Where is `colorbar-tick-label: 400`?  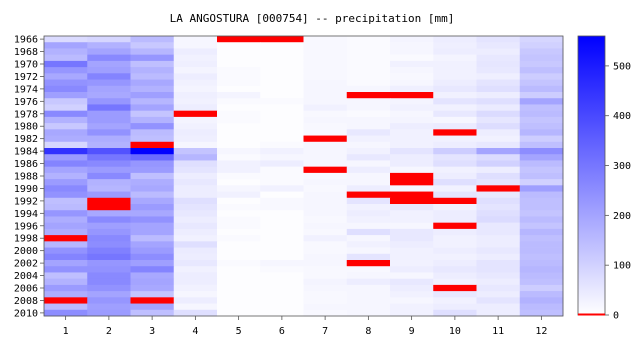 colorbar-tick-label: 400 is located at coordinates (622, 116).